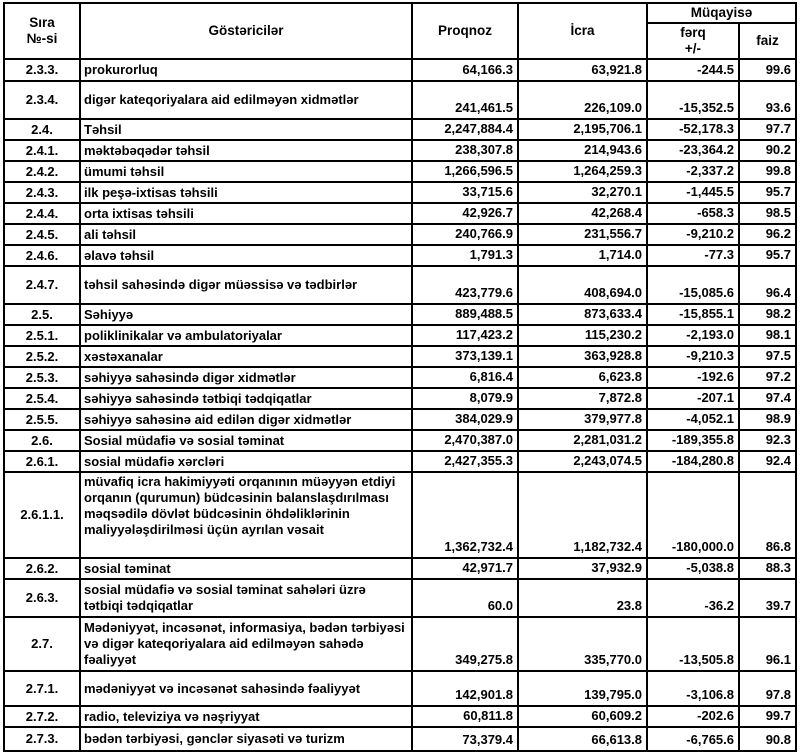 This screenshot has width=800, height=752. Describe the element at coordinates (767, 568) in the screenshot. I see `faiz-cell: 88.3` at that location.